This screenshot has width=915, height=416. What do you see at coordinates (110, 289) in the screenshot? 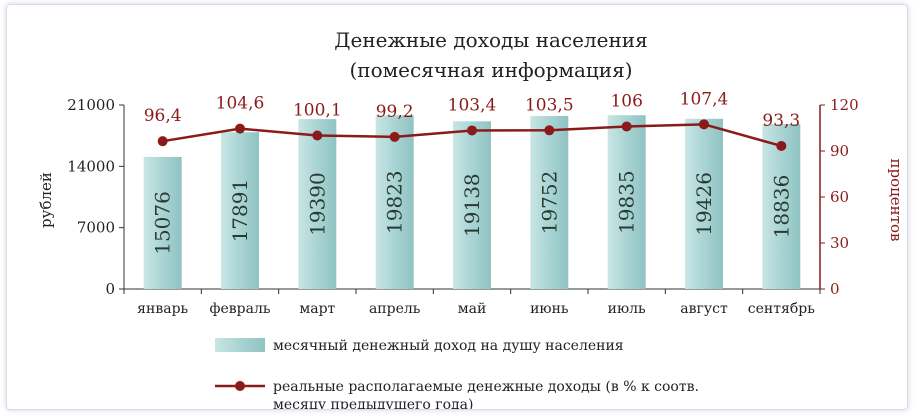
I see `left-axis-tick-label: 0` at bounding box center [110, 289].